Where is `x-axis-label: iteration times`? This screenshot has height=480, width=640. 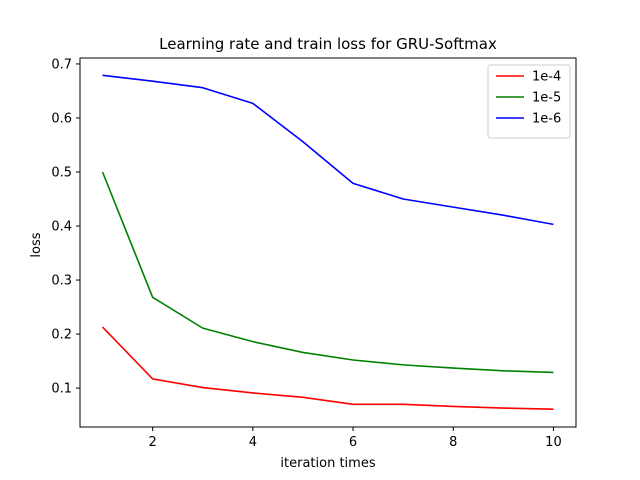
x-axis-label: iteration times is located at coordinates (327, 463).